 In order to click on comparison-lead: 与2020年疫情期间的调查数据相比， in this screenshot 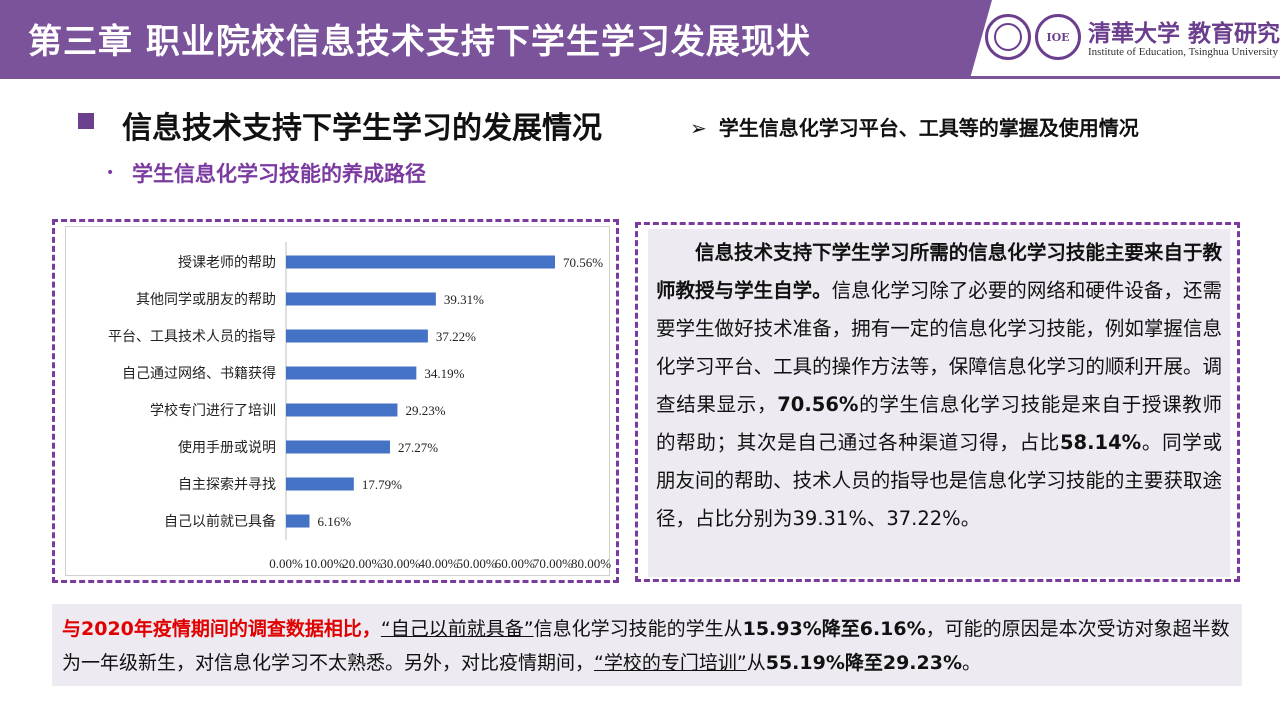, I will do `click(221, 629)`.